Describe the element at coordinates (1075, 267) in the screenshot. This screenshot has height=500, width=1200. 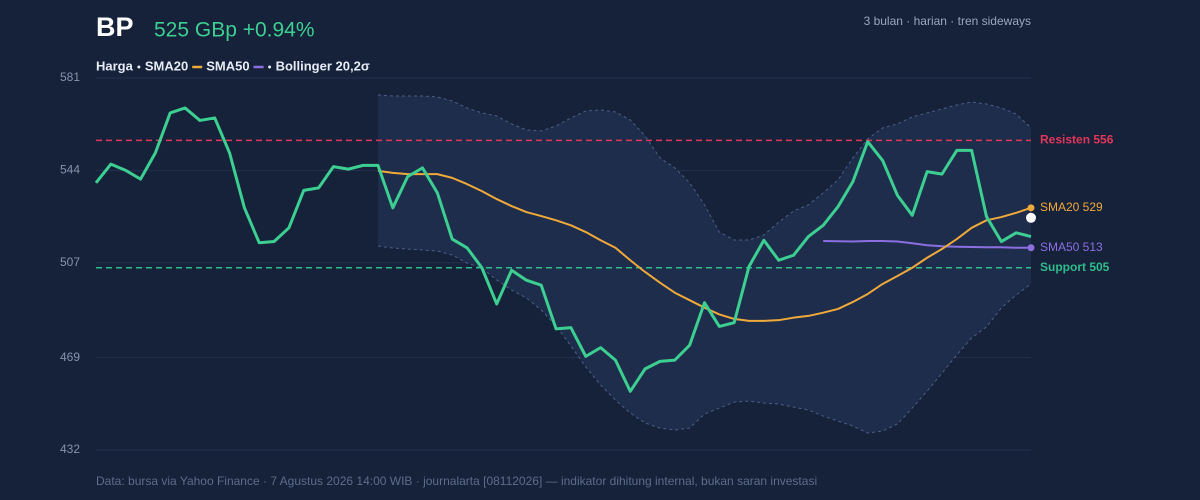
I see `level-label: Support 505` at that location.